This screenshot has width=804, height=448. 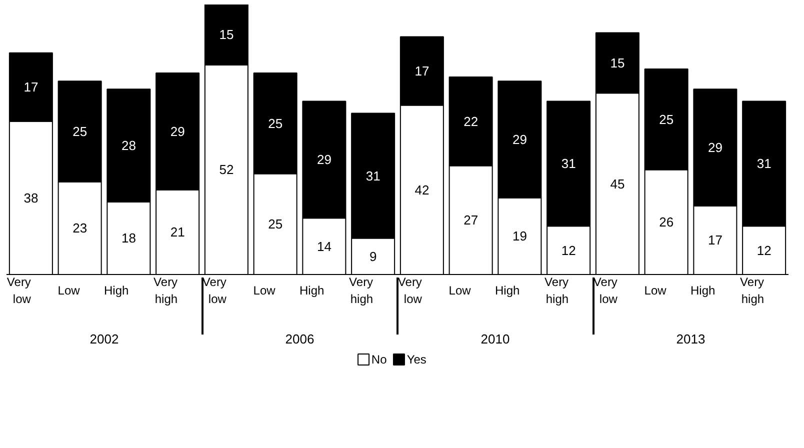 What do you see at coordinates (128, 146) in the screenshot?
I see `data-label: 28` at bounding box center [128, 146].